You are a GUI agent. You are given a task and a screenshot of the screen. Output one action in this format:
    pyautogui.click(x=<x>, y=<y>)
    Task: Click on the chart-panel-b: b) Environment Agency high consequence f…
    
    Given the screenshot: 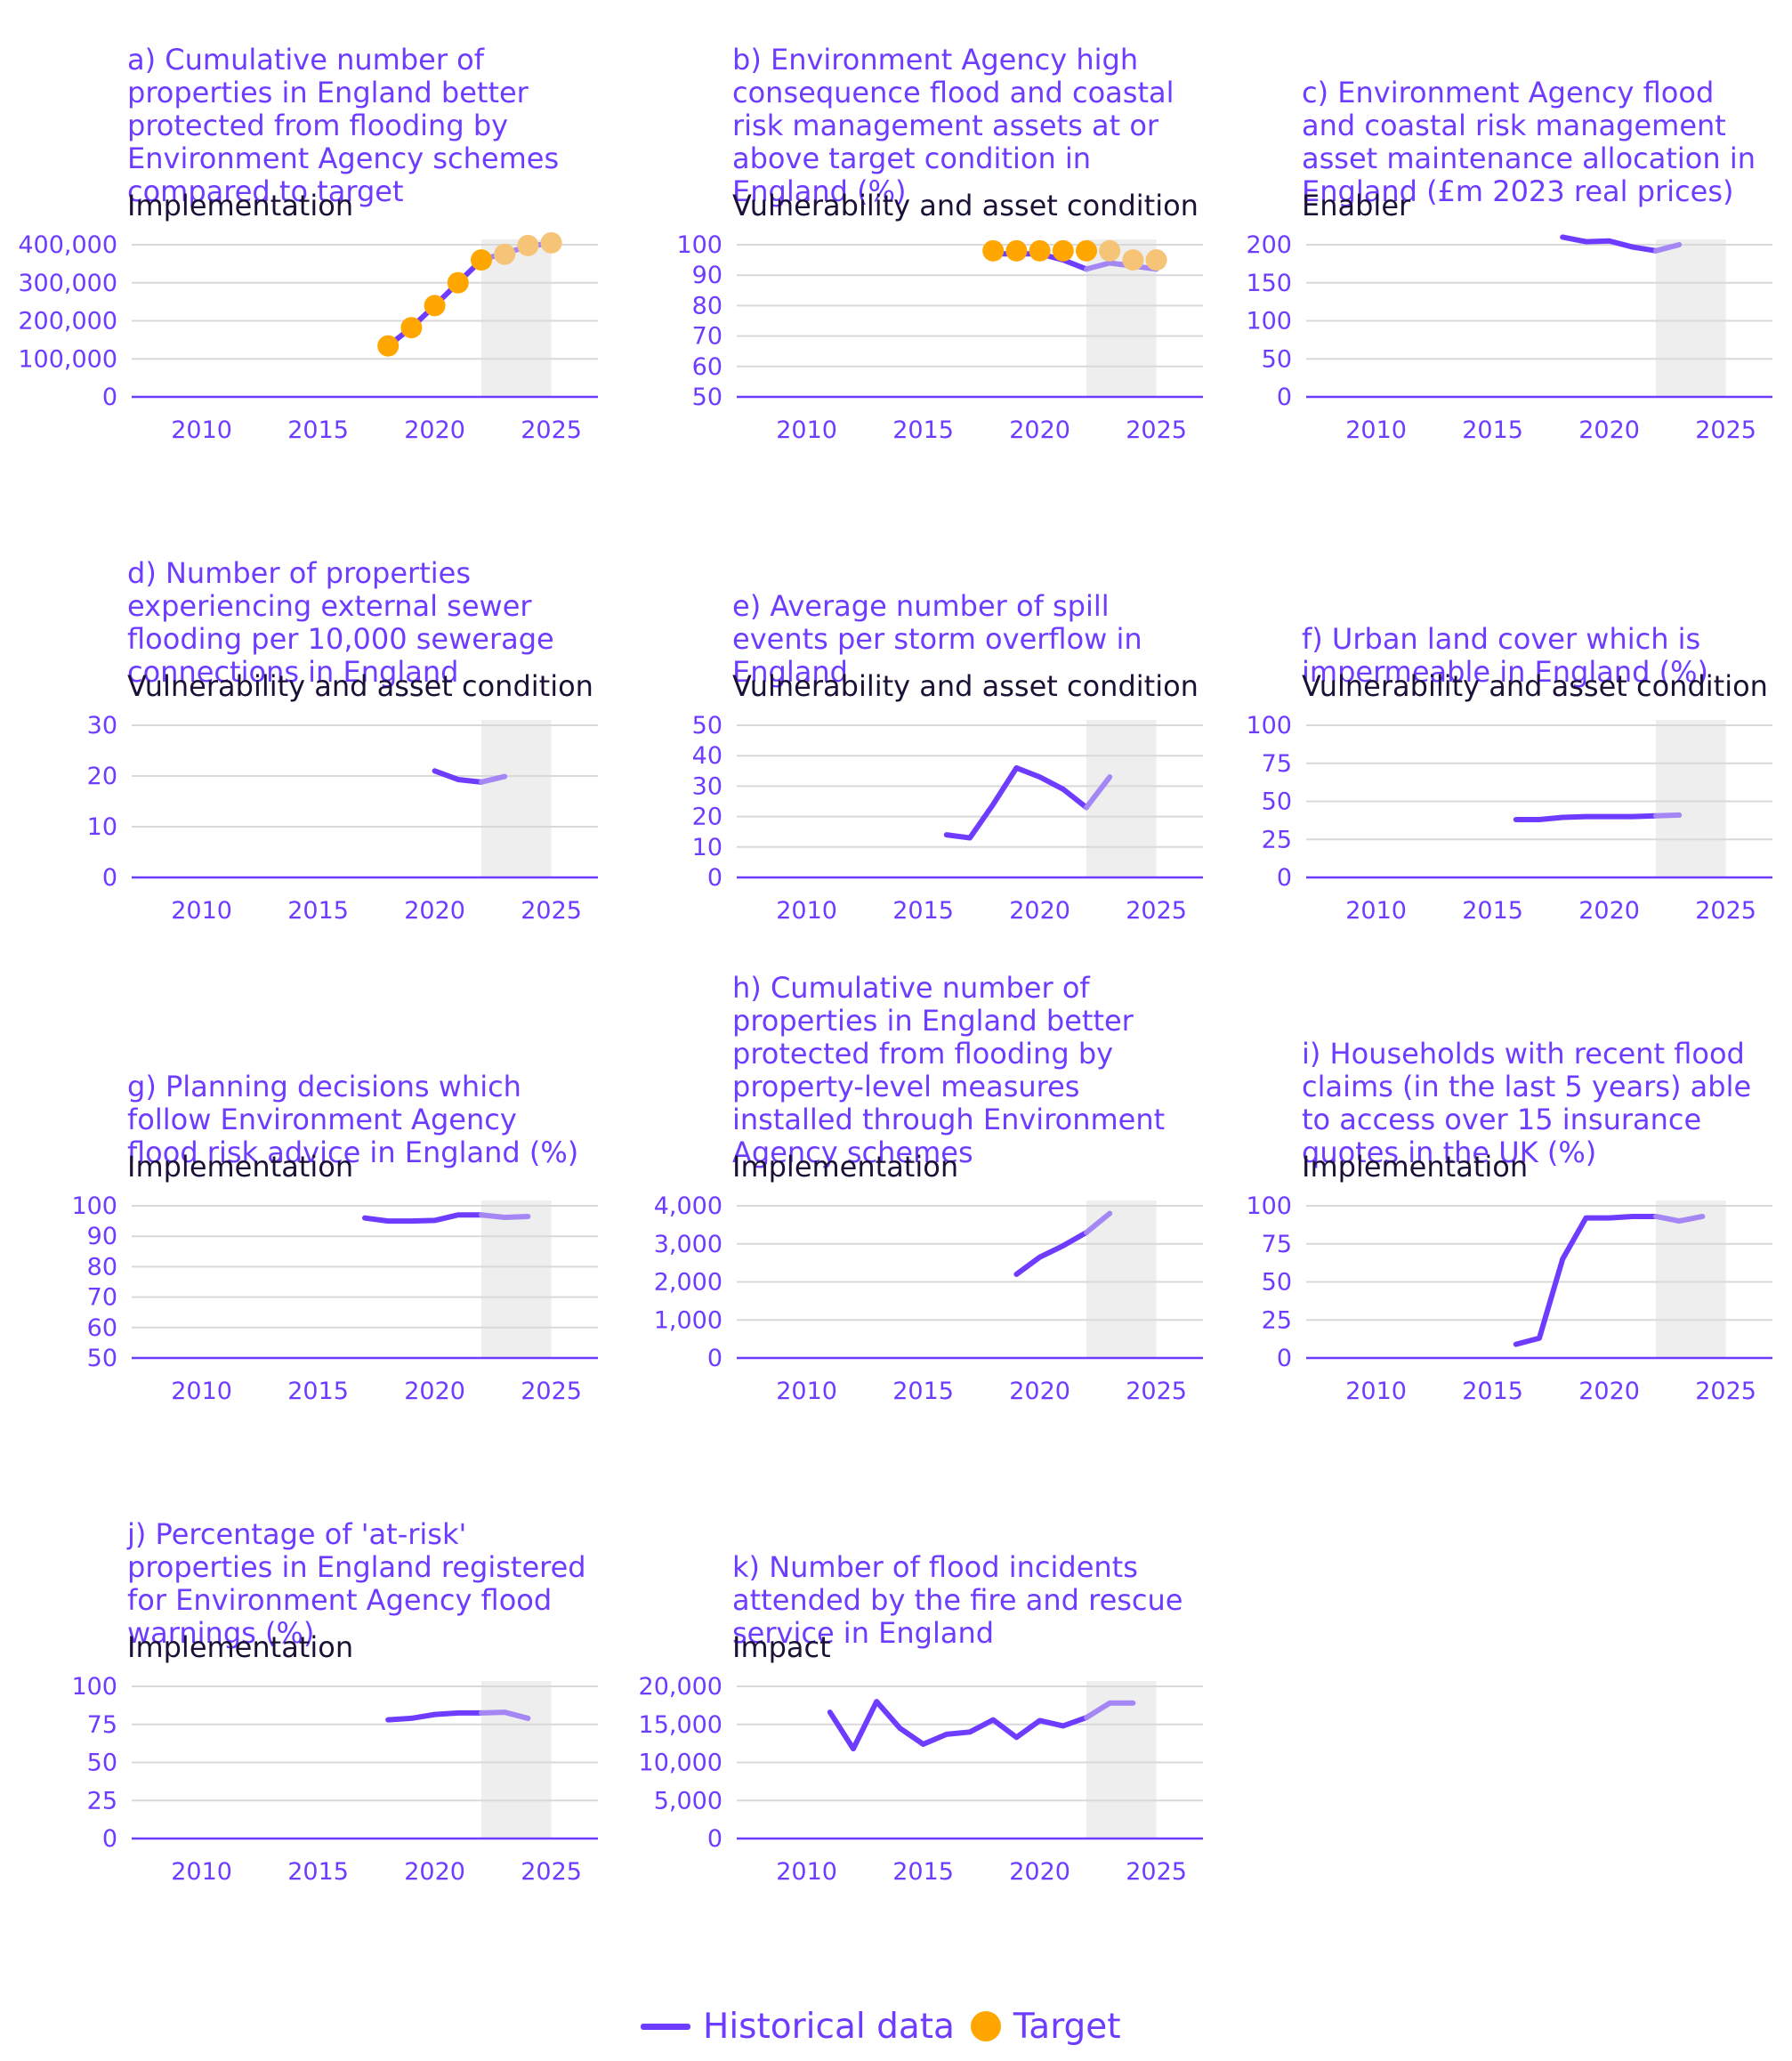 What is the action you would take?
    pyautogui.click(x=904, y=249)
    